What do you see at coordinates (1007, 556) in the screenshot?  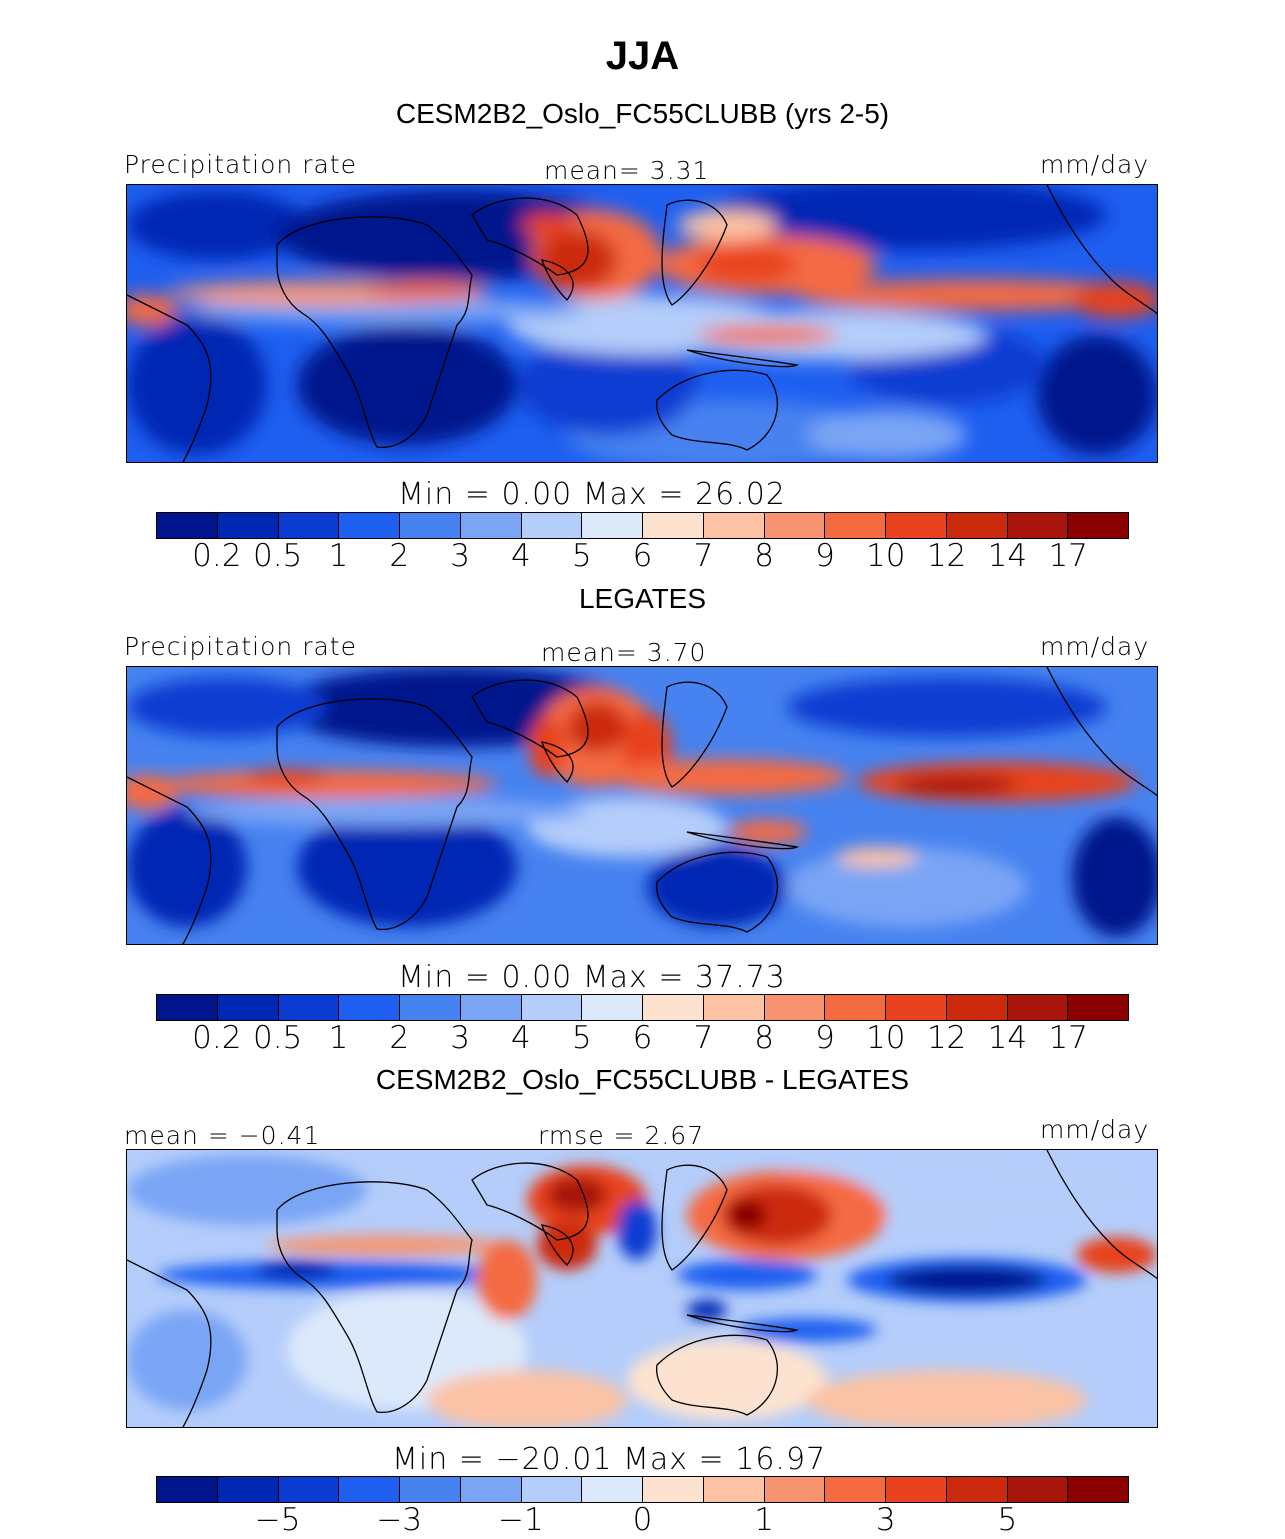 I see `colorbar-tick-label: 14` at bounding box center [1007, 556].